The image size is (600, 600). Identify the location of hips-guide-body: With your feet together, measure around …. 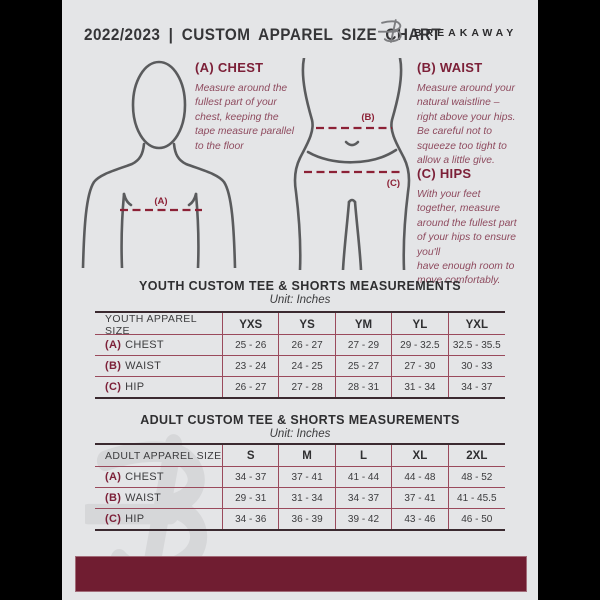
(467, 238).